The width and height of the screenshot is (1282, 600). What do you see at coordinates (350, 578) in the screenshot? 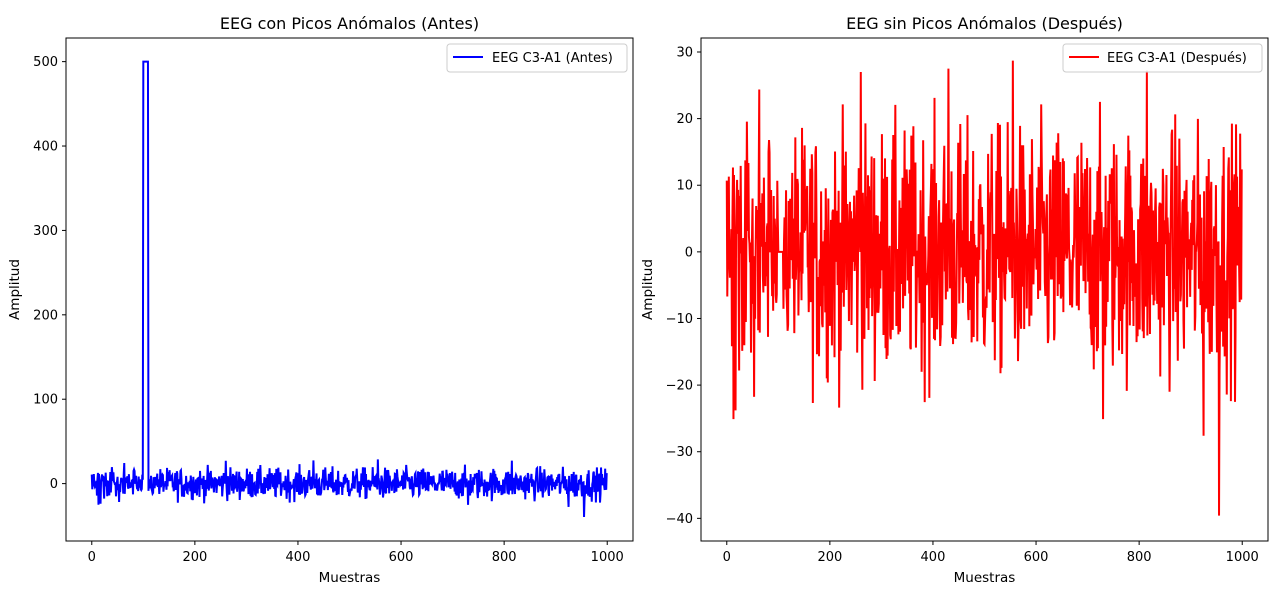
I see `left-x-axis-label: Muestras` at bounding box center [350, 578].